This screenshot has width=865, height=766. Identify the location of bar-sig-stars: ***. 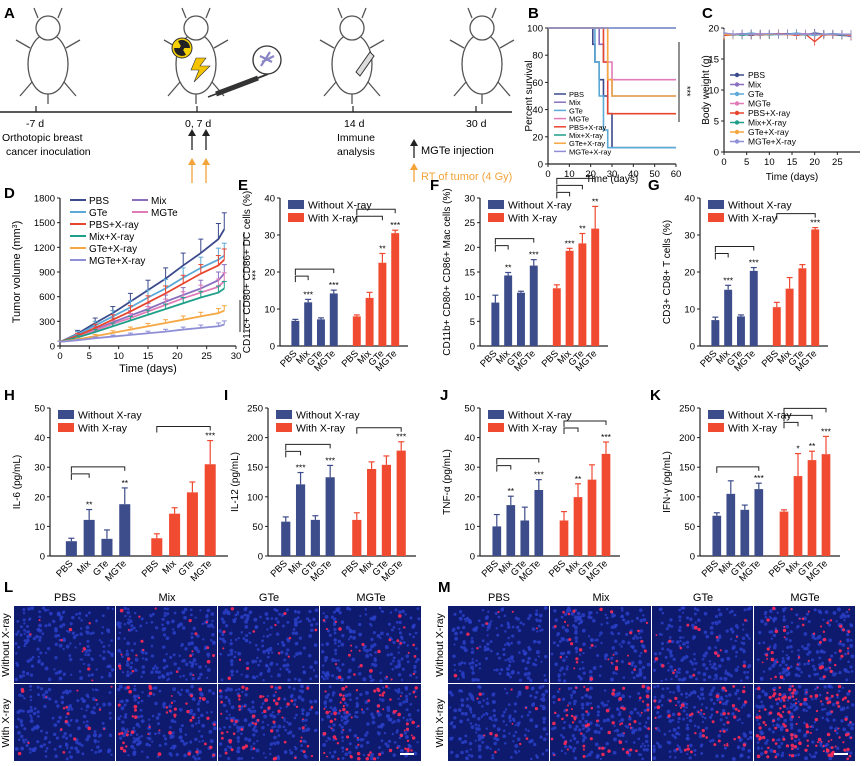
(395, 225).